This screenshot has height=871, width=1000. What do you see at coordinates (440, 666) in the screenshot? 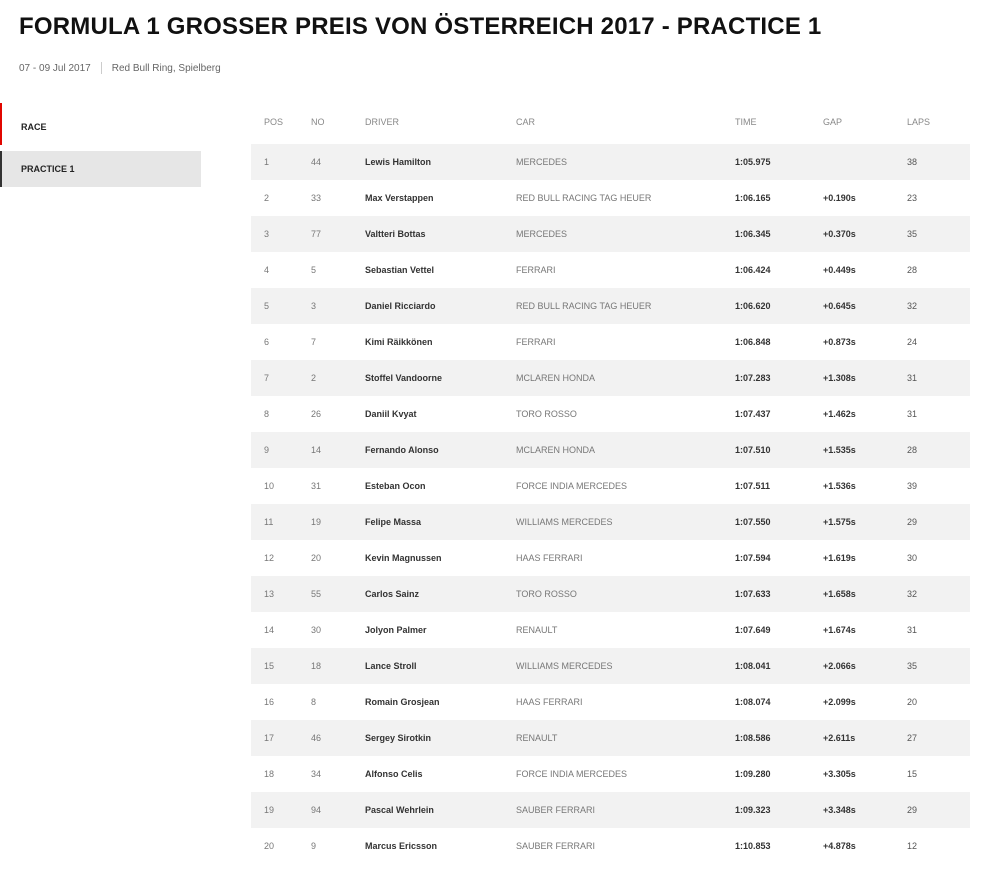
I see `cell-driver: Lance Stroll` at bounding box center [440, 666].